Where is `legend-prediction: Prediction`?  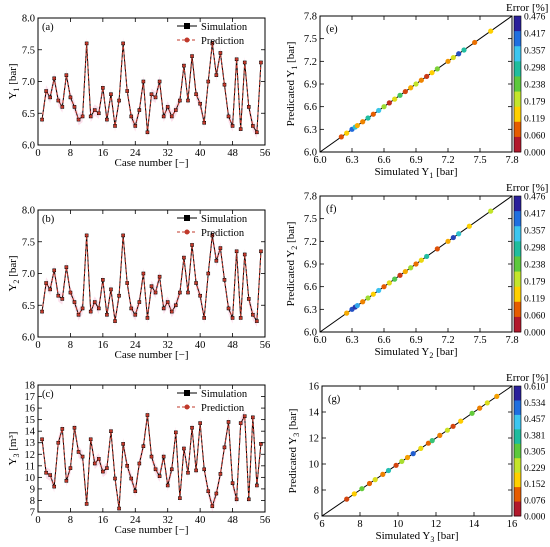
legend-prediction: Prediction is located at coordinates (223, 233).